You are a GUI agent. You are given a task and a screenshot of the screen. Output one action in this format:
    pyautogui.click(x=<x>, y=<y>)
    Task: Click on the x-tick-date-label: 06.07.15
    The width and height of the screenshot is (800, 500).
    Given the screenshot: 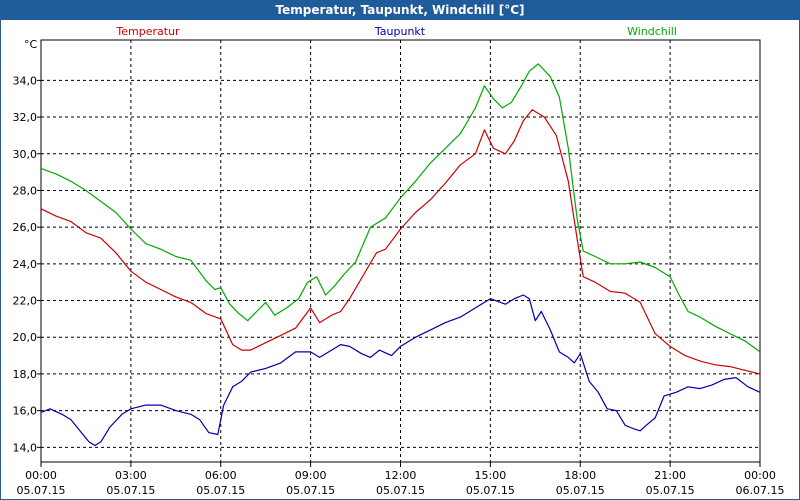 What is the action you would take?
    pyautogui.click(x=760, y=490)
    